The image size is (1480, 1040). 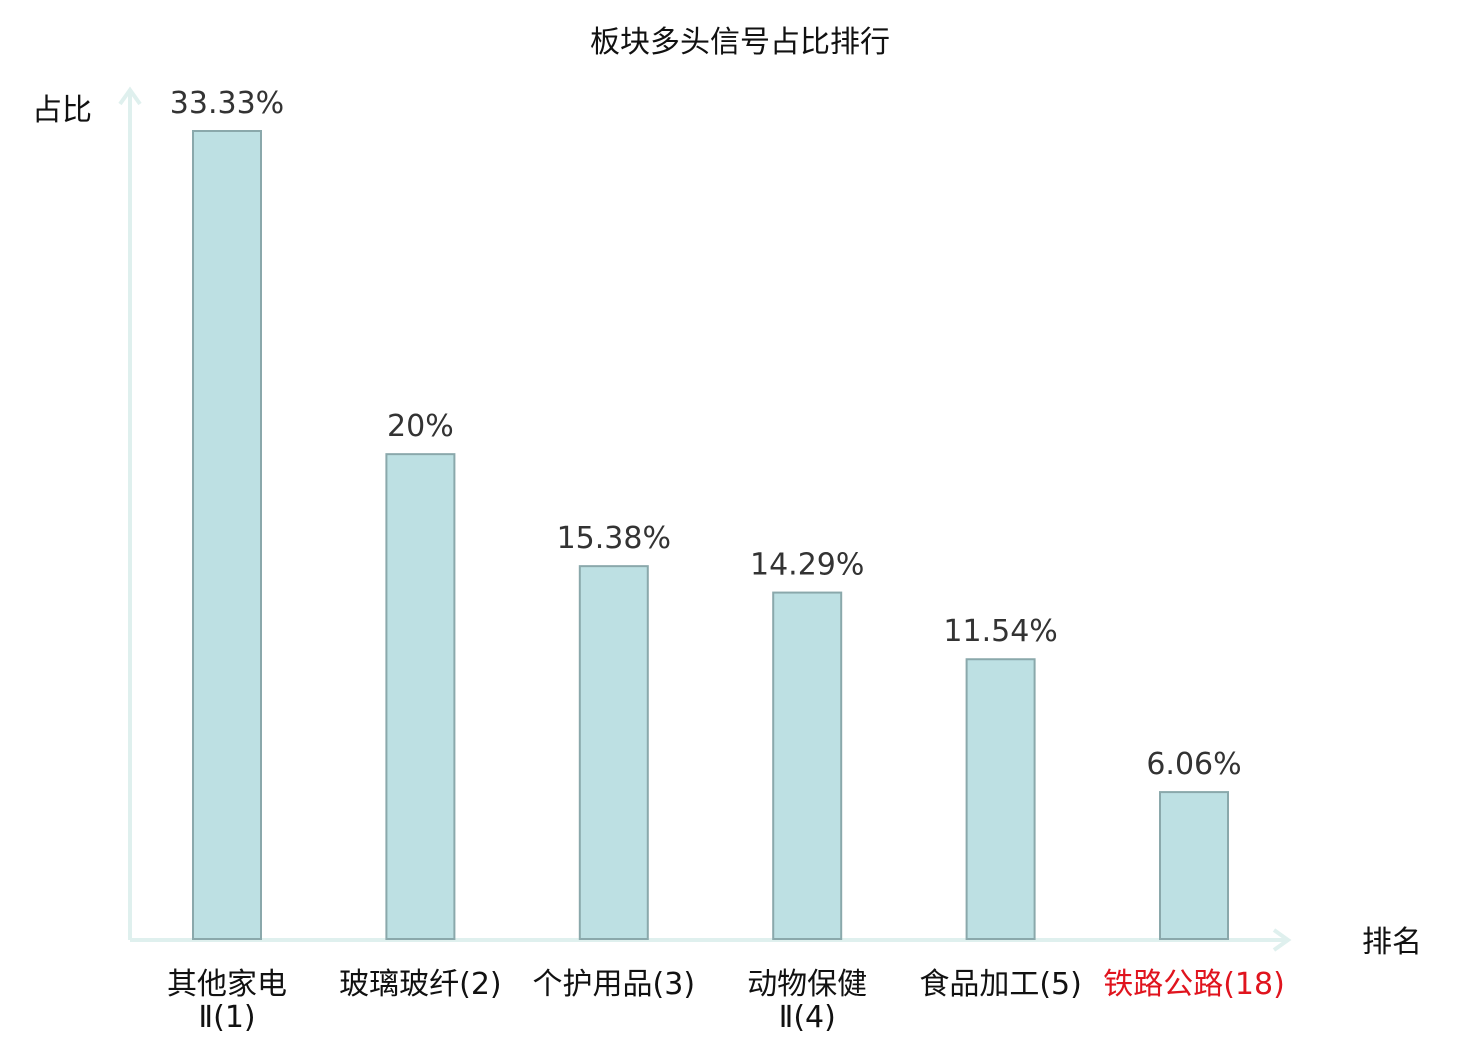 What do you see at coordinates (807, 984) in the screenshot?
I see `x-tick-label: 动物保健` at bounding box center [807, 984].